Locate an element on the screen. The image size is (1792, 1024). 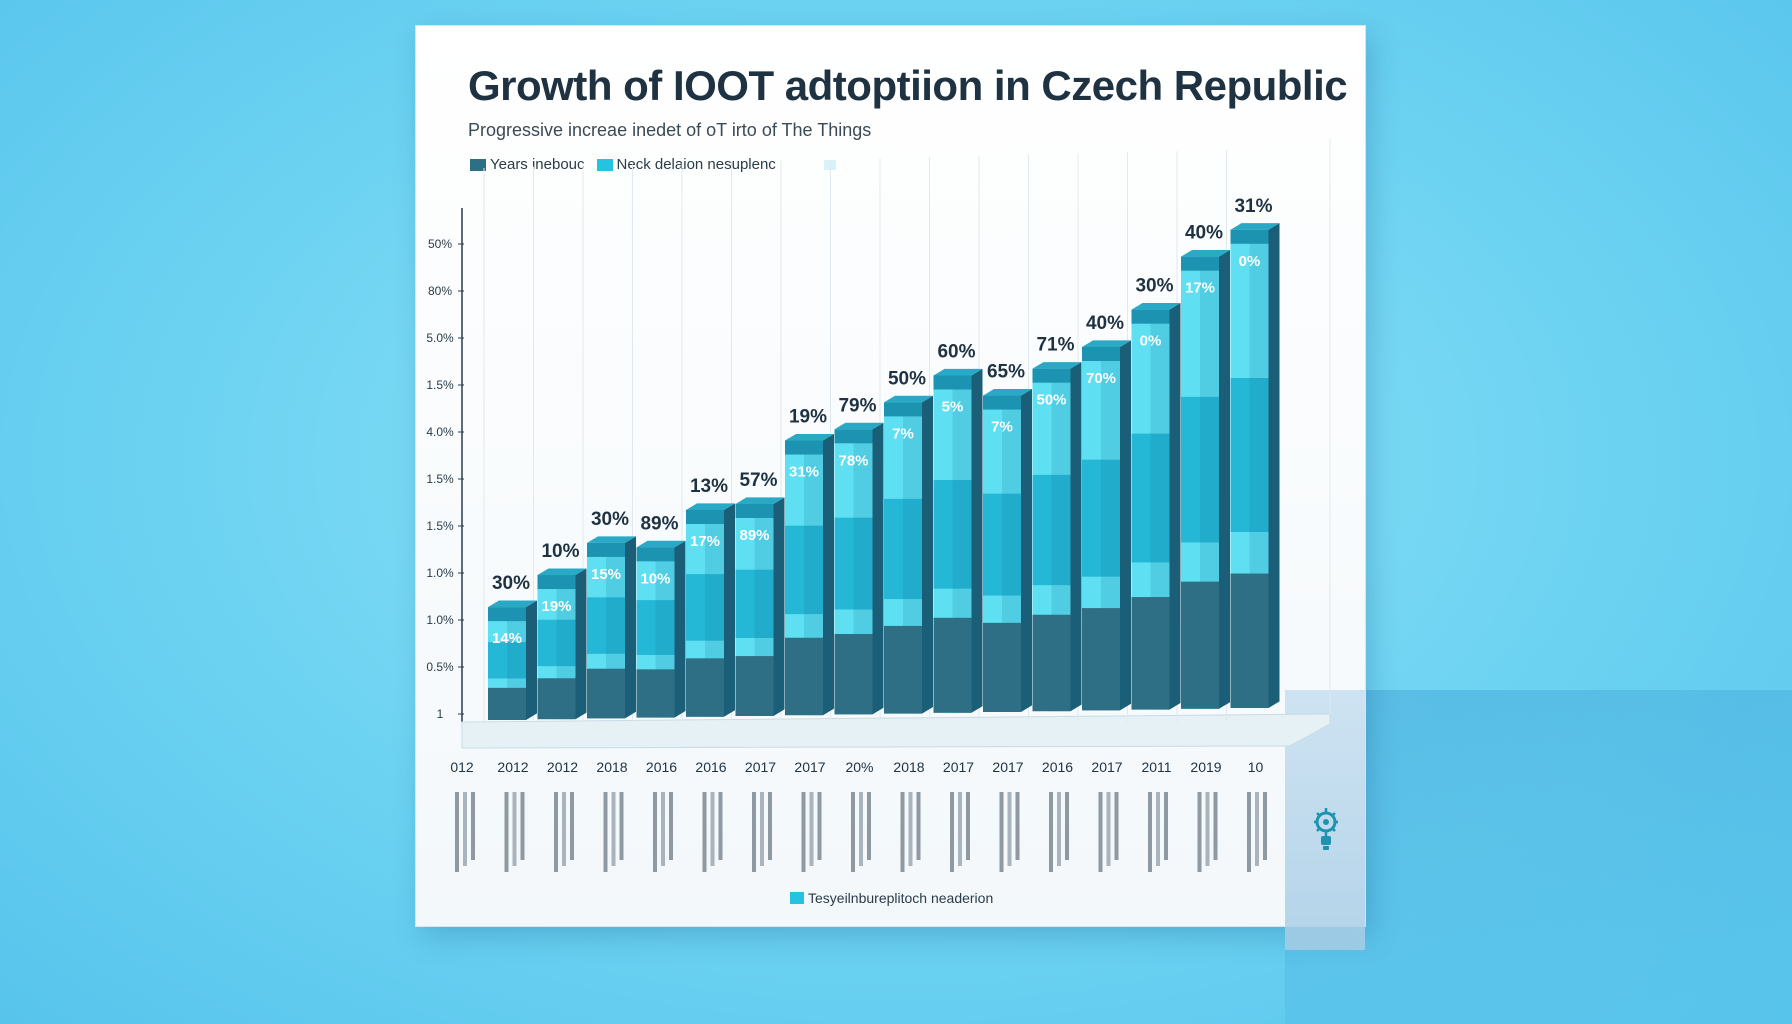
legend-item-neck: Neck delaion nesuplenc is located at coordinates (686, 164).